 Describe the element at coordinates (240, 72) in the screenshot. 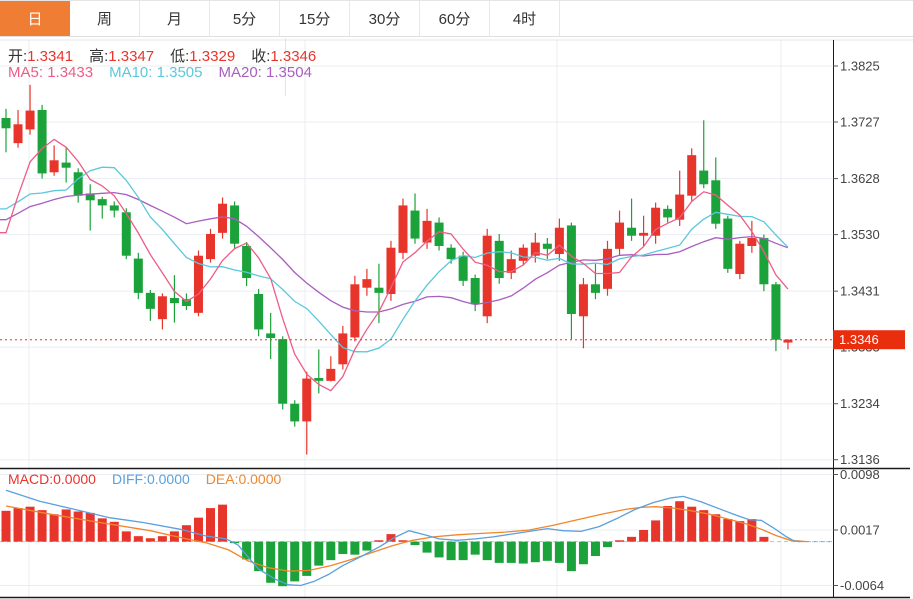

I see `ma20-label: MA20:` at that location.